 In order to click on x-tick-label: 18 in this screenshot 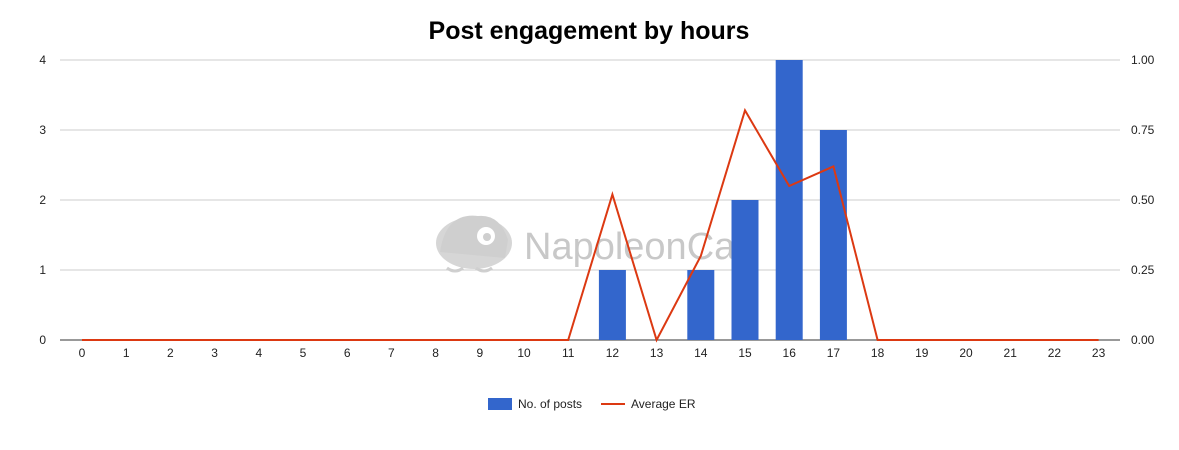, I will do `click(878, 353)`.